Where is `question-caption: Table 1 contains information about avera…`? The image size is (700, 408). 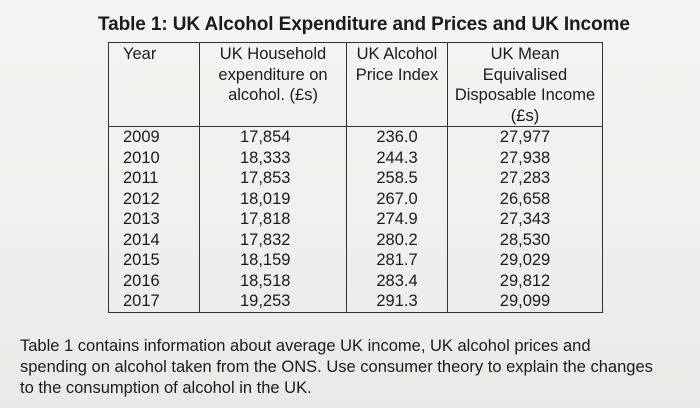 question-caption: Table 1 contains information about avera… is located at coordinates (336, 367).